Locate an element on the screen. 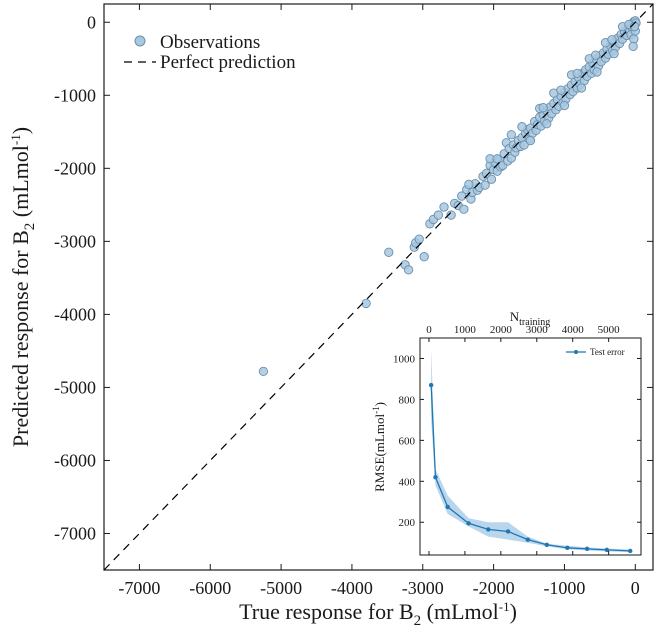  inset-y-tick-label: 600 is located at coordinates (407, 441).